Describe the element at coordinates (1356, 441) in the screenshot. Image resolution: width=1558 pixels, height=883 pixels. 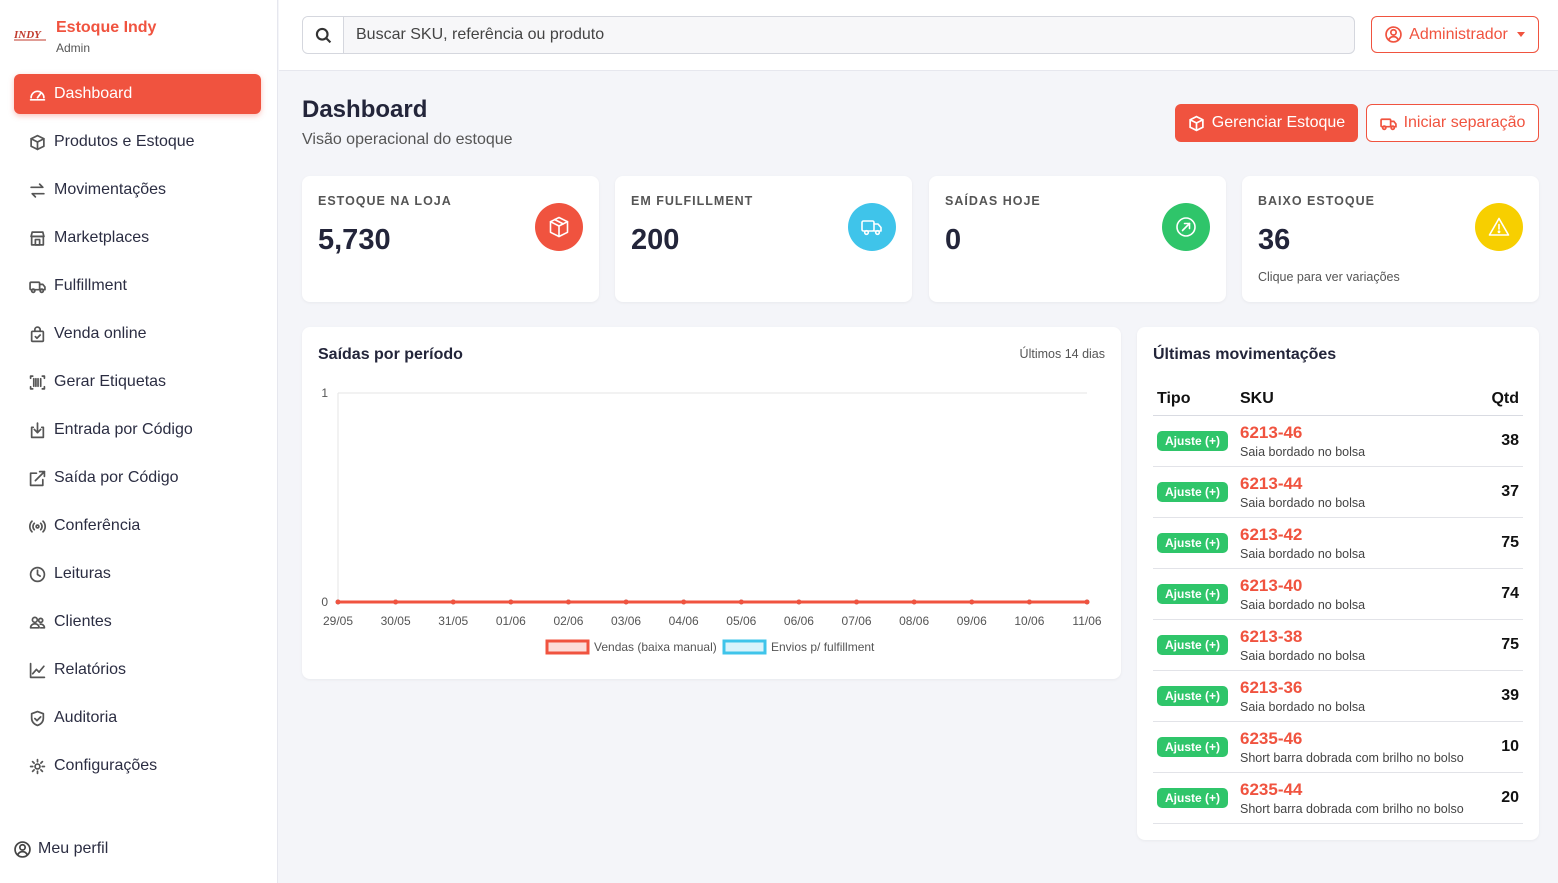
I see `sku-cell: 6213-46 Saia bordado no bolsa` at that location.